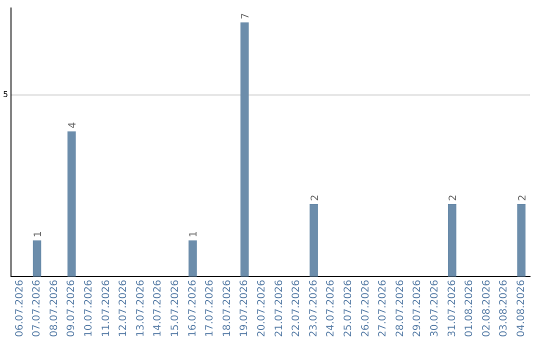 This screenshot has width=540, height=340. I want to click on x-tick-label: 30.07.2026, so click(434, 309).